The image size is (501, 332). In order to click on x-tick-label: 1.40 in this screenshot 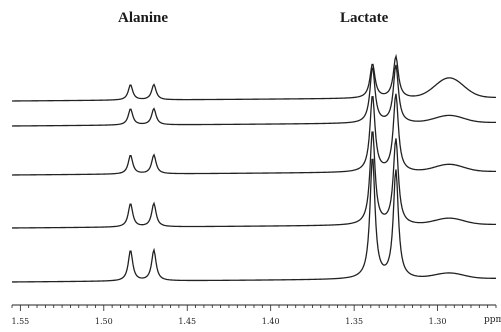, I will do `click(270, 321)`.